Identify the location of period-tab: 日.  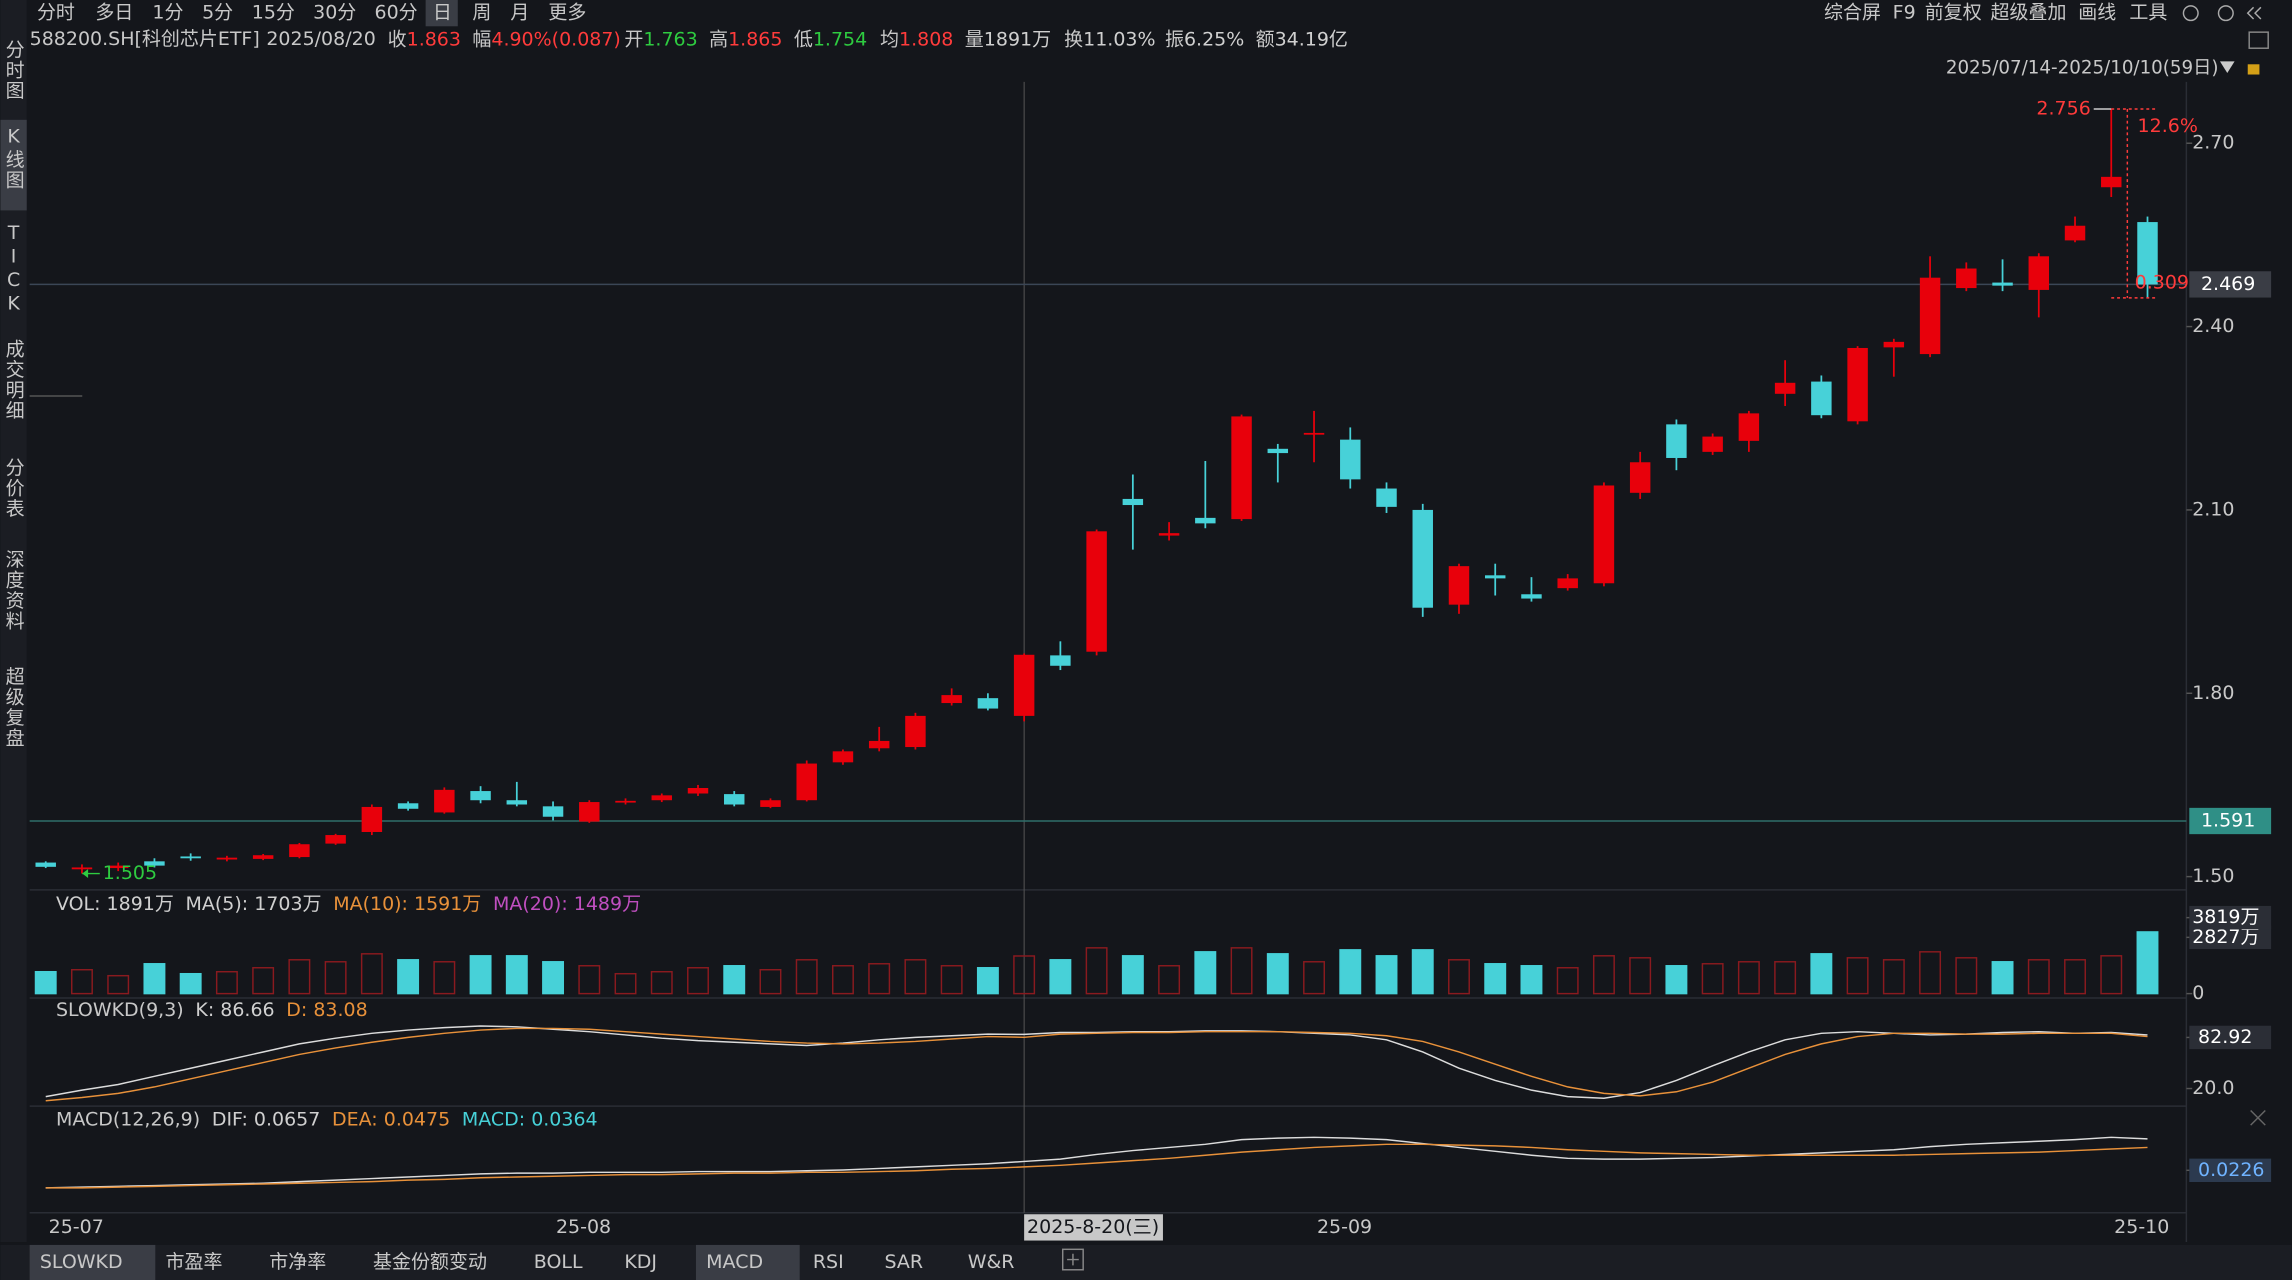
(442, 13).